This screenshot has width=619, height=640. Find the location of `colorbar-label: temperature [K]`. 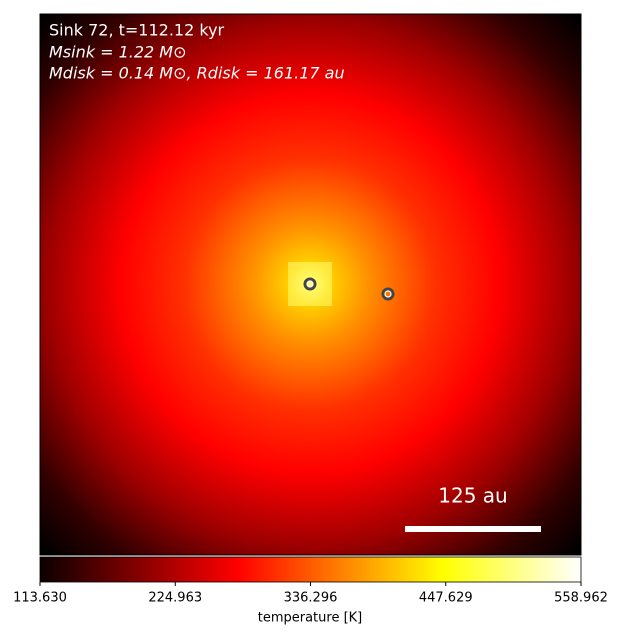

colorbar-label: temperature [K] is located at coordinates (310, 618).